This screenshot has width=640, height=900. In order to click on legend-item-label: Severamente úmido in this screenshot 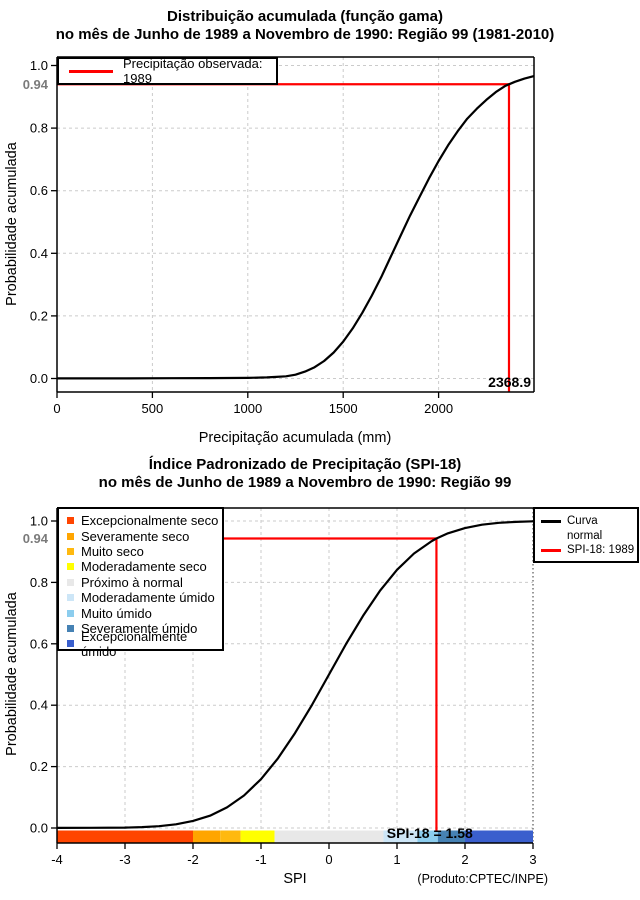, I will do `click(139, 628)`.